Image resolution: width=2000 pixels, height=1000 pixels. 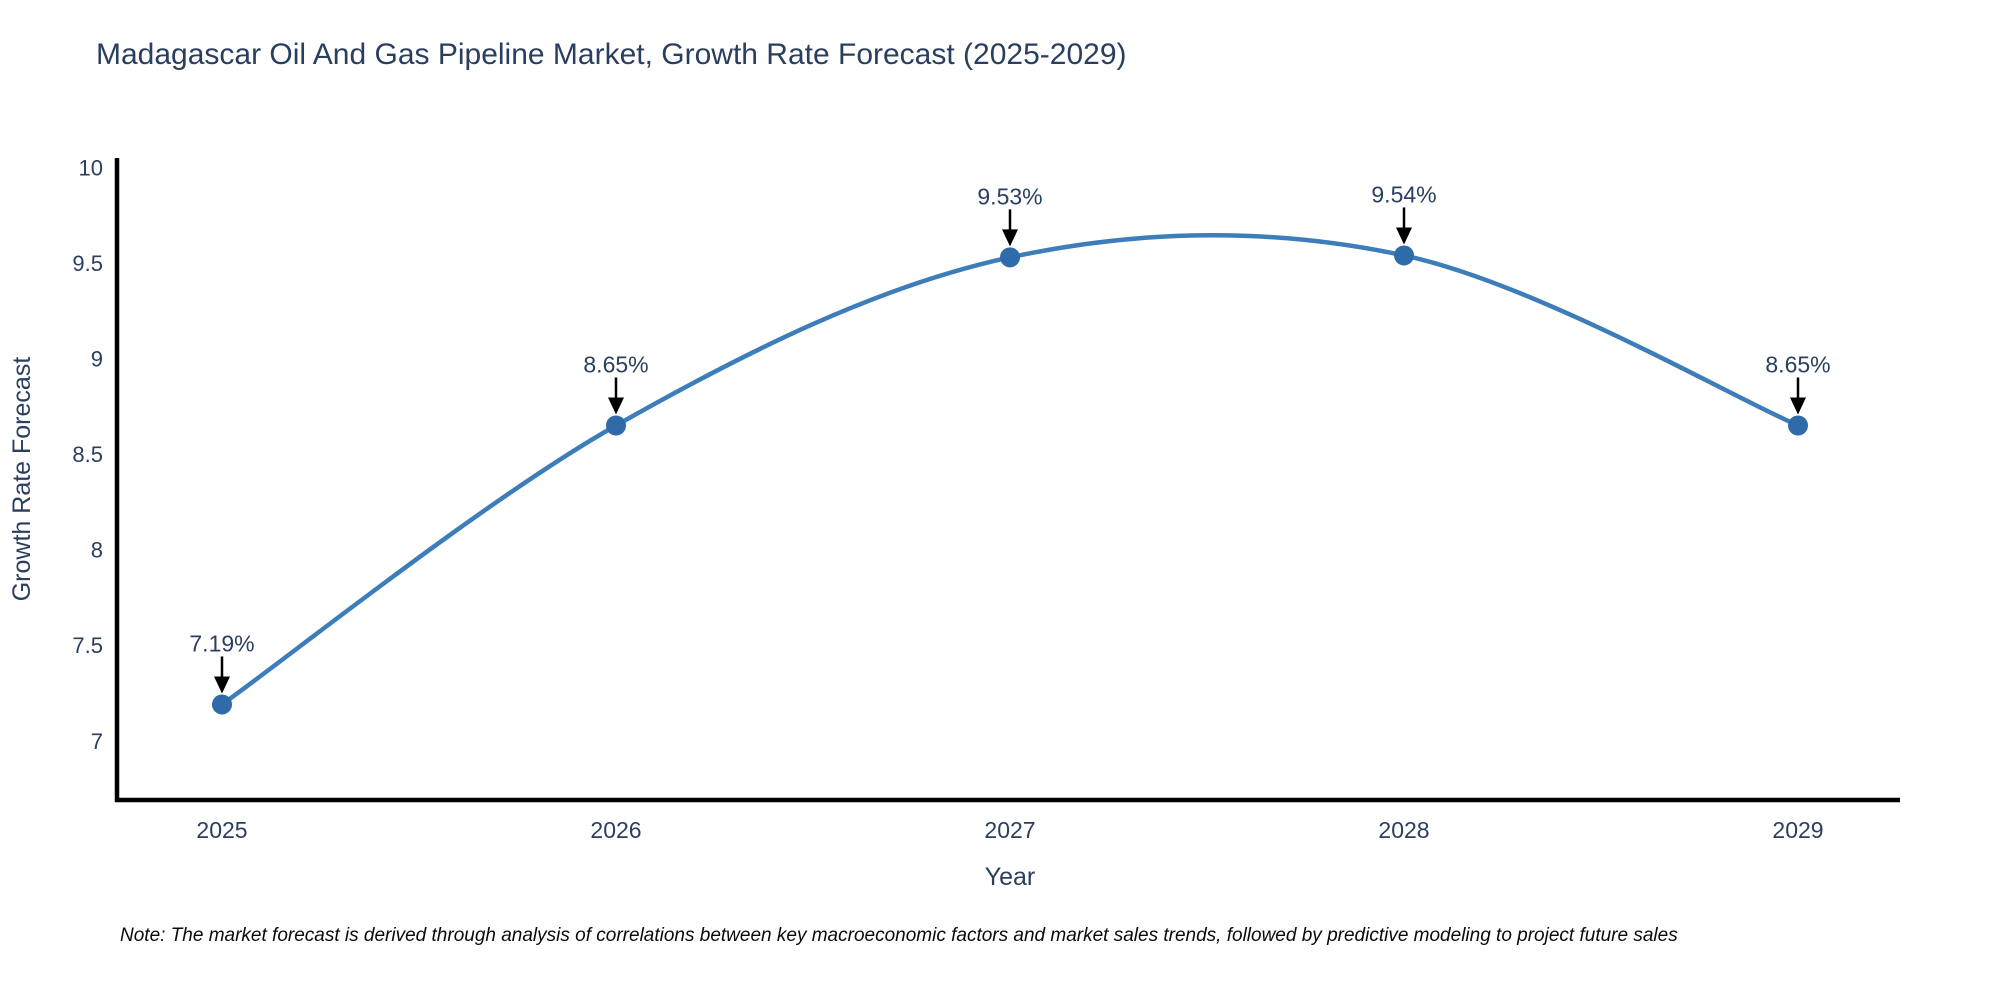 I want to click on x-tick-label: 2029, so click(x=1797, y=830).